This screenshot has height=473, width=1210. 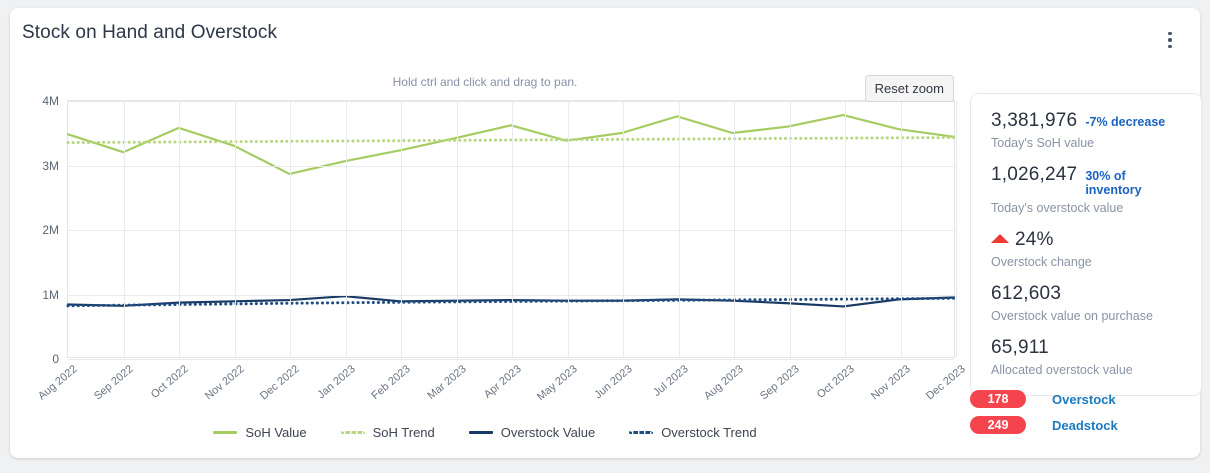 I want to click on y-axis-tick-label: 0, so click(x=55, y=359).